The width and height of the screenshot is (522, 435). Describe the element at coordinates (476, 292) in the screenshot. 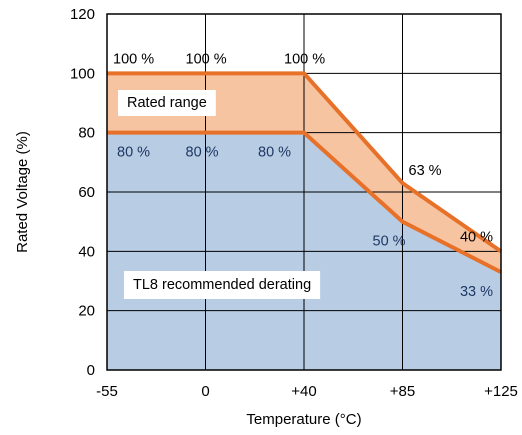

I see `data-label: 33 %` at that location.